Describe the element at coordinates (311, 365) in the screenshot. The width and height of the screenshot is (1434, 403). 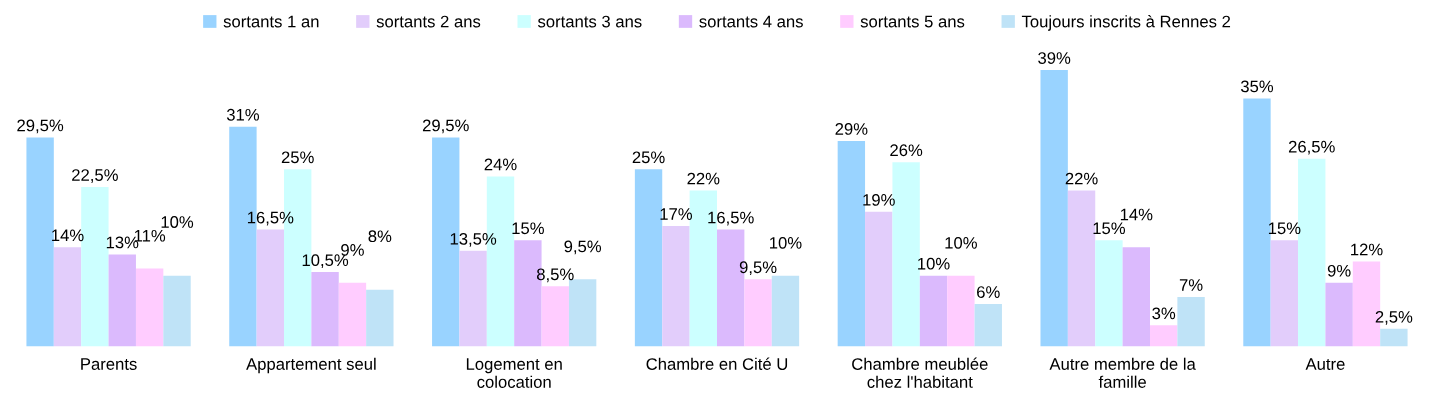
I see `x-tick-label: Appartement seul` at that location.